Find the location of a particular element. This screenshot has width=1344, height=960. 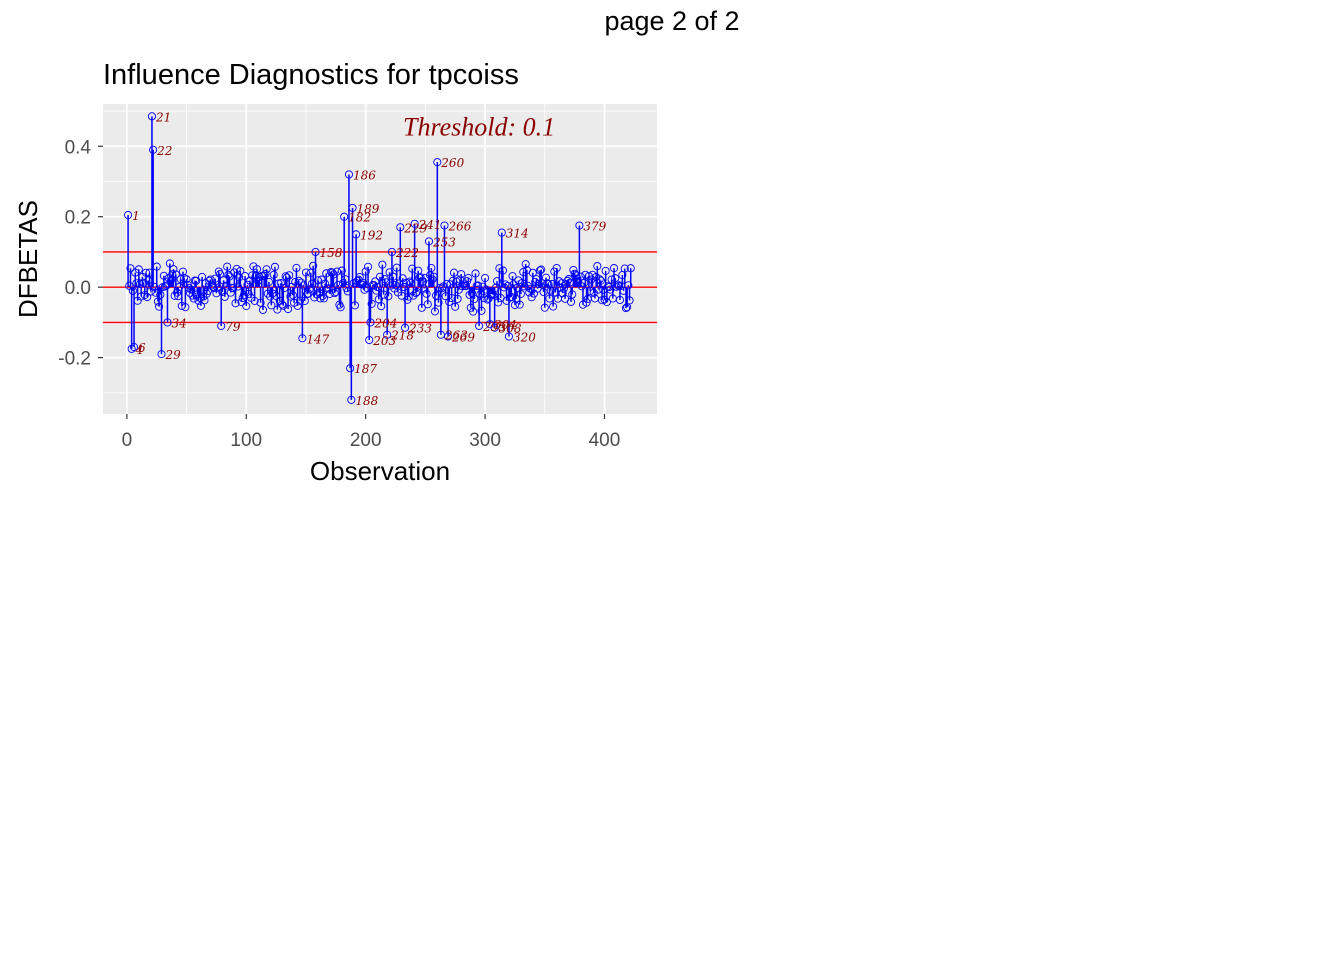

point-label: 22 is located at coordinates (164, 151).